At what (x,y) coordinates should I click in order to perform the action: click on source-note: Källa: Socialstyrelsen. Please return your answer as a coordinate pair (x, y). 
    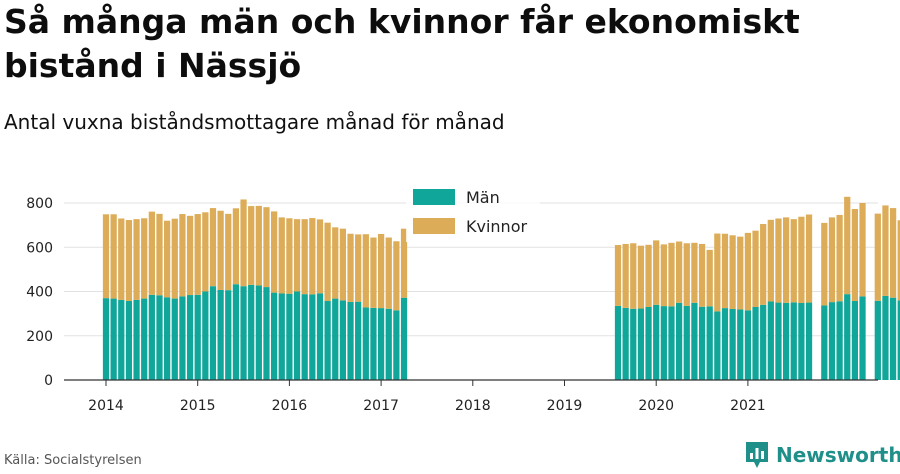
    Looking at the image, I should click on (73, 460).